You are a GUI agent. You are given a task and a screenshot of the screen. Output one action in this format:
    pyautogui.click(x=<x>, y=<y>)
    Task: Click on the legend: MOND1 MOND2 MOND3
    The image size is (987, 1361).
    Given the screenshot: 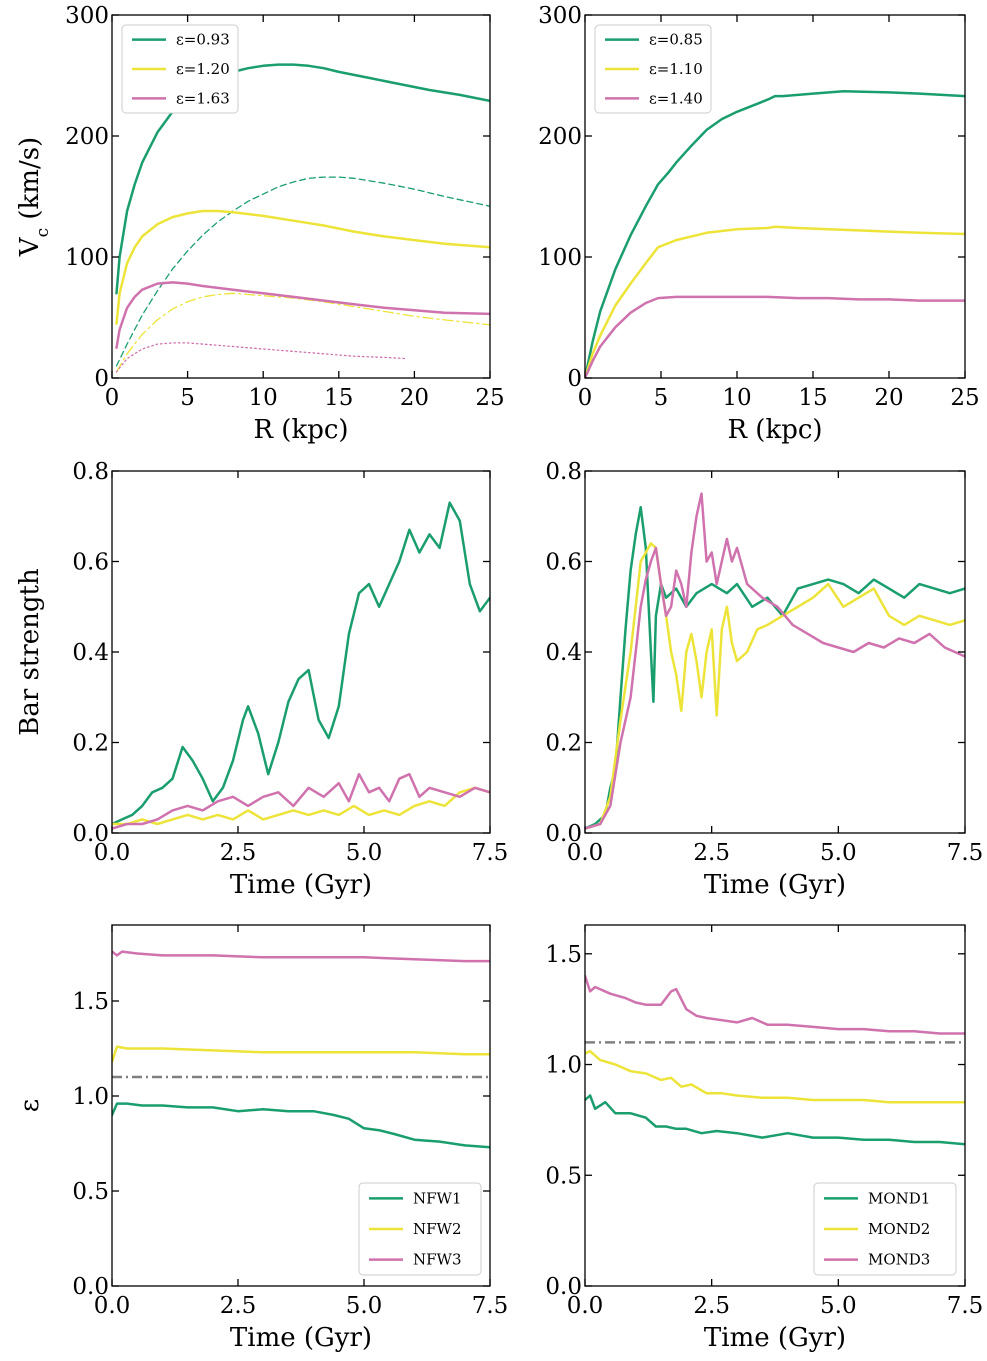 What is the action you would take?
    pyautogui.click(x=885, y=1229)
    